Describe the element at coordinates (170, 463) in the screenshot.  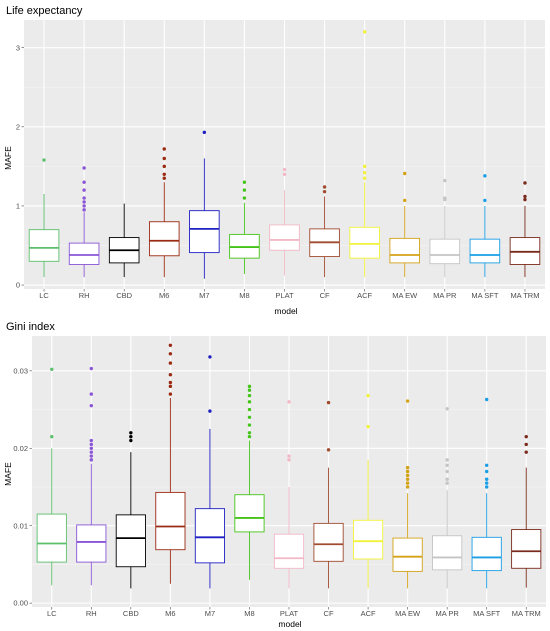
I see `box-m6` at that location.